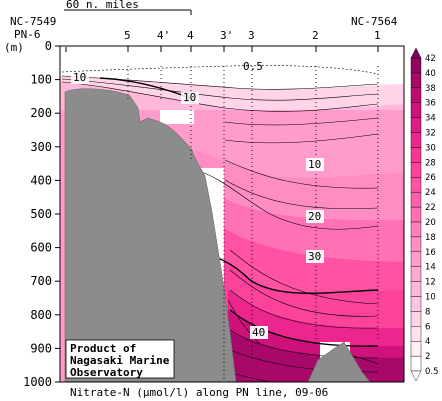 Image resolution: width=442 pixels, height=401 pixels. What do you see at coordinates (102, 5) in the screenshot?
I see `scale-bar-label: 60 n. miles` at bounding box center [102, 5].